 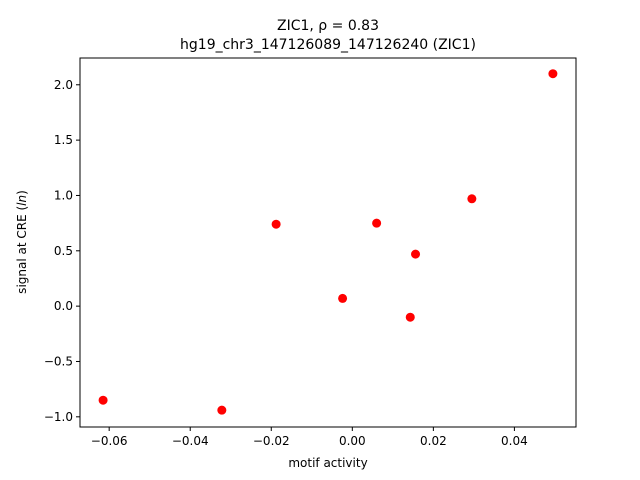 What do you see at coordinates (58, 417) in the screenshot?
I see `y-tick-label: −1.0` at bounding box center [58, 417].